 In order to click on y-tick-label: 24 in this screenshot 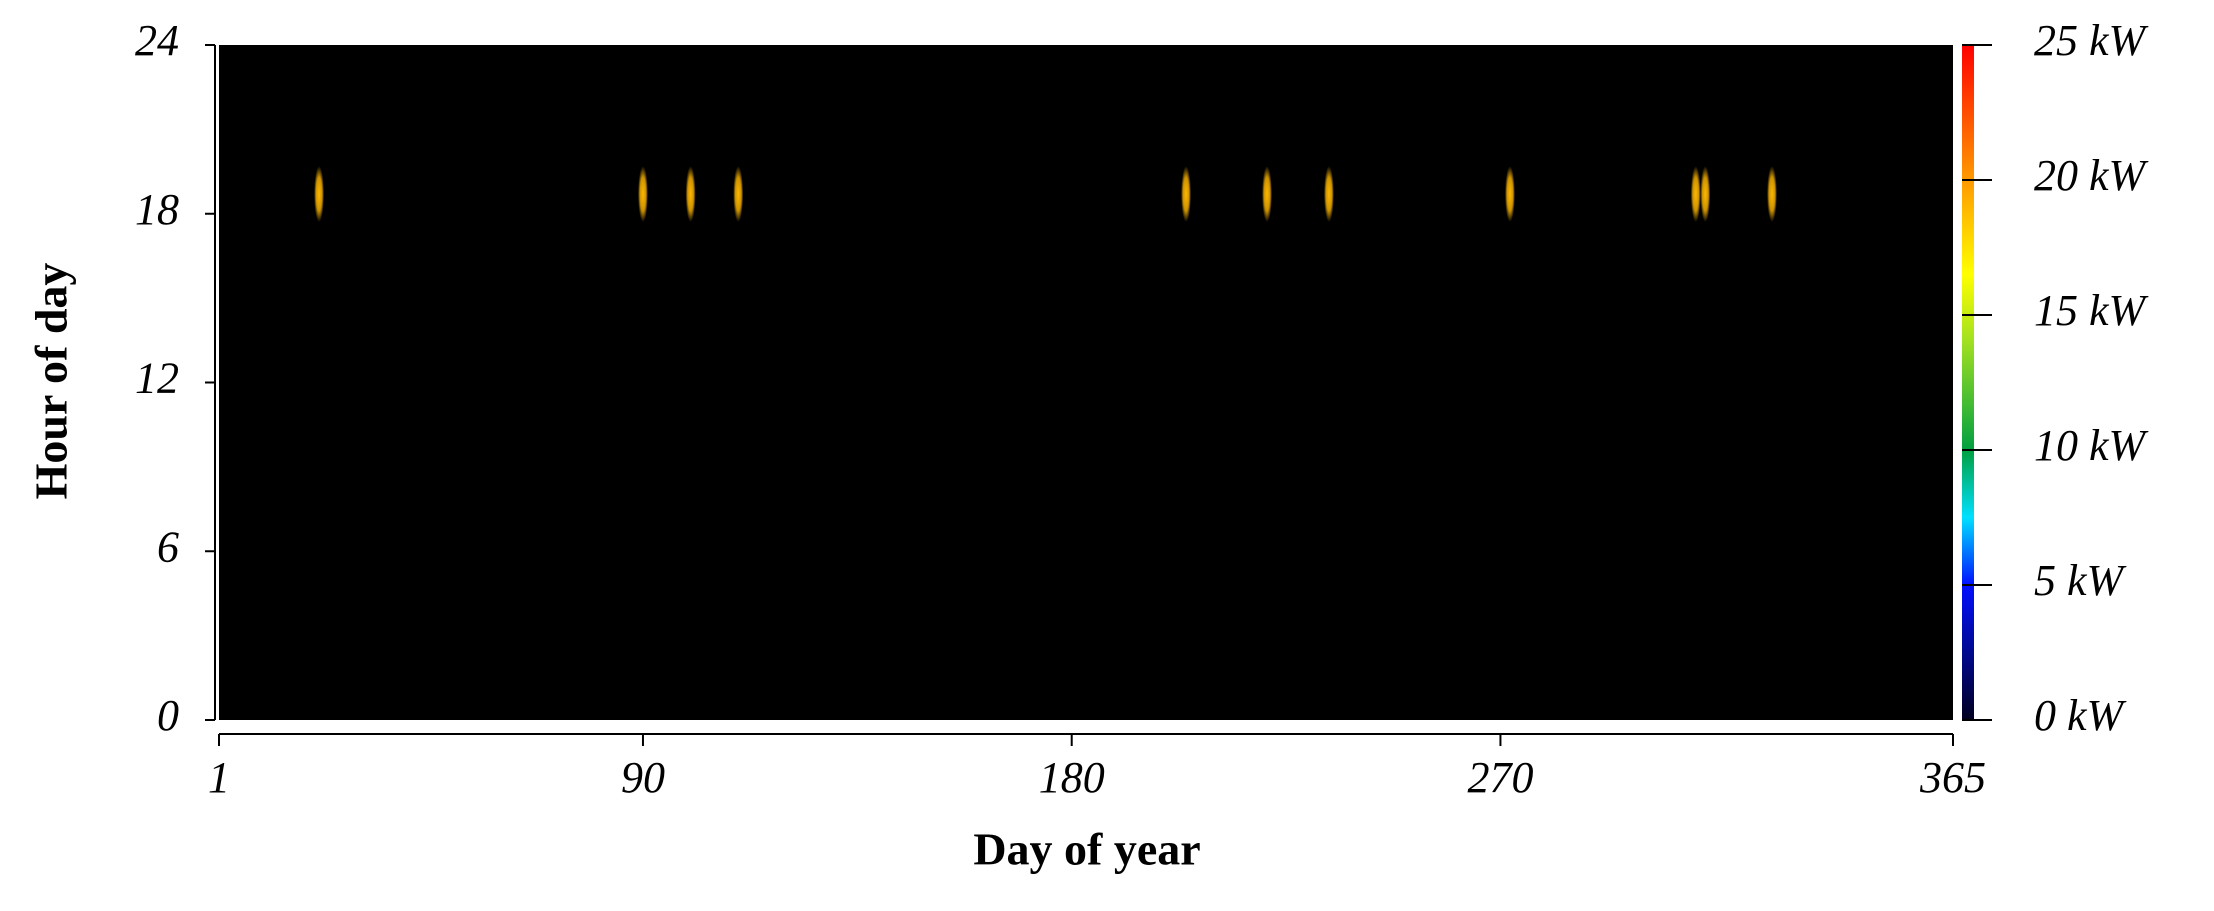, I will do `click(157, 40)`.